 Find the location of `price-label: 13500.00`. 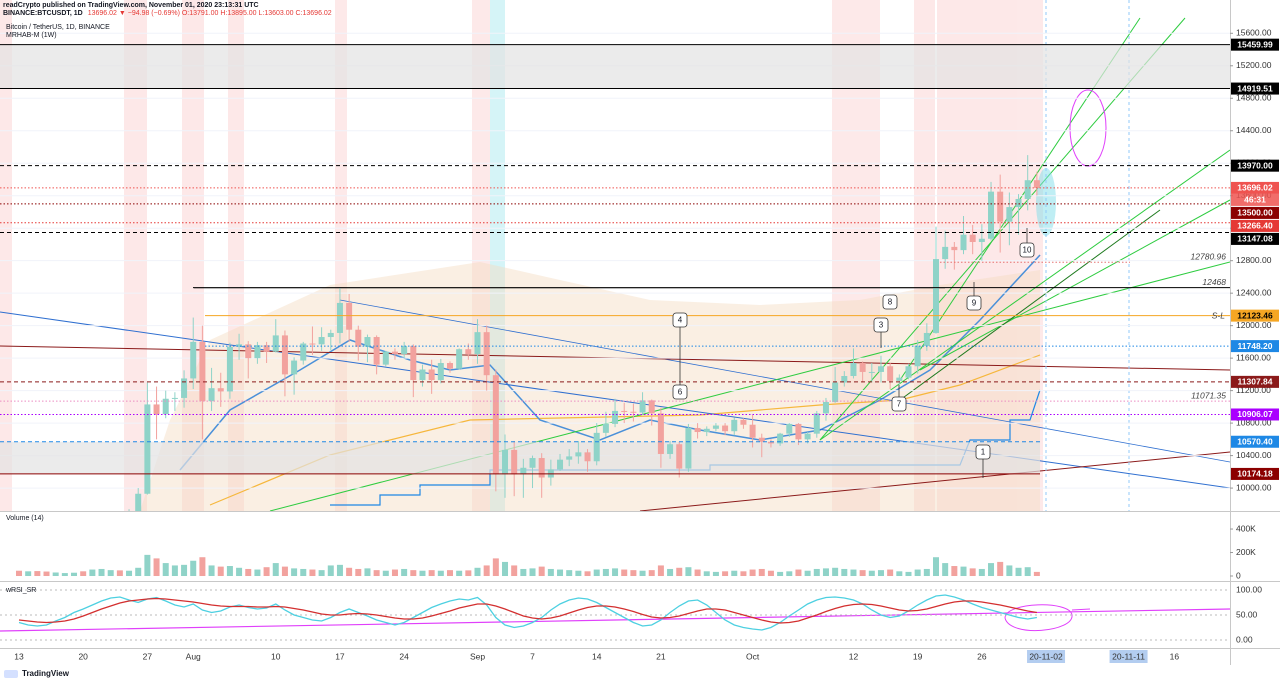

price-label: 13500.00 is located at coordinates (1255, 213).